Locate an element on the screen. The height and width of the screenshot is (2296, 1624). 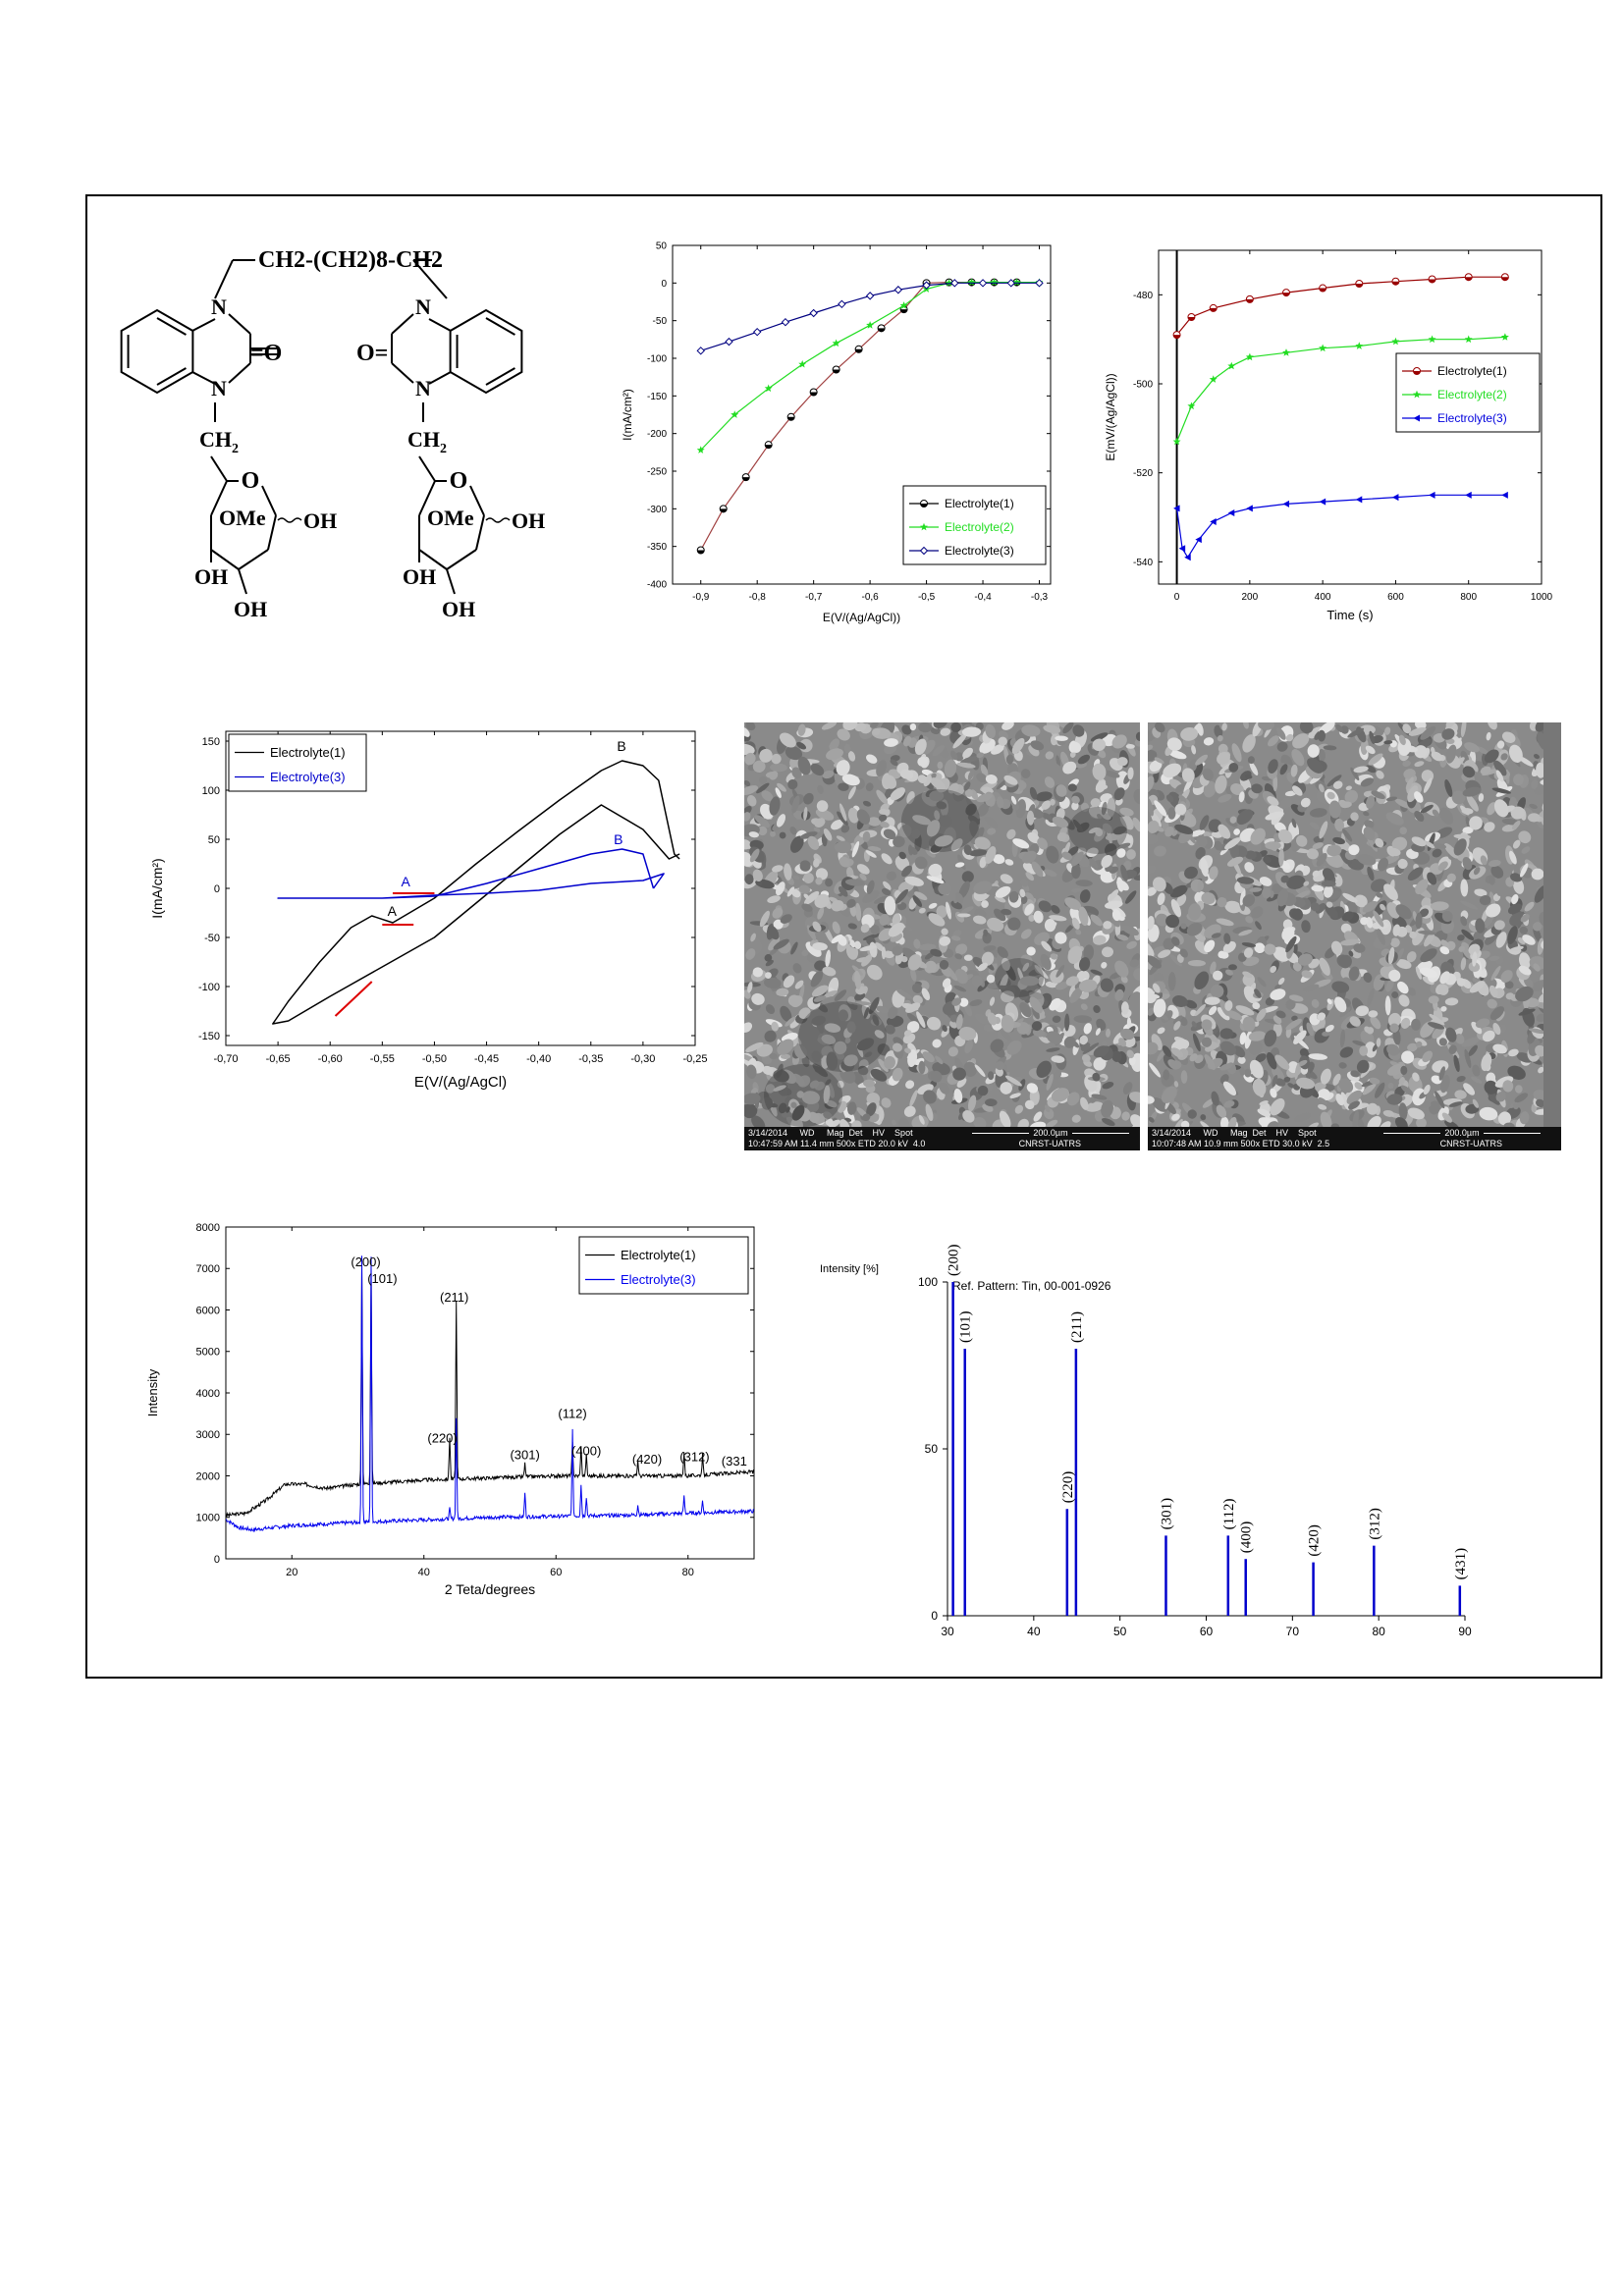
bond is located at coordinates (427, 468).